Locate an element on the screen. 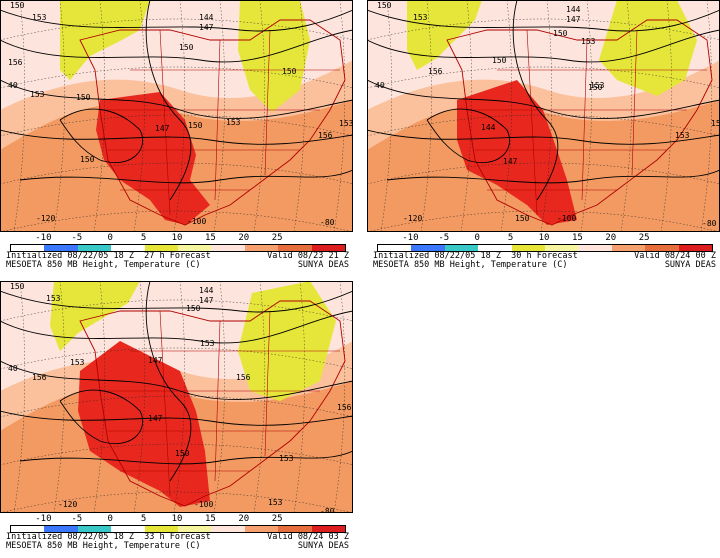 The height and width of the screenshot is (558, 720). colorbar-tick-label: -5 is located at coordinates (77, 519).